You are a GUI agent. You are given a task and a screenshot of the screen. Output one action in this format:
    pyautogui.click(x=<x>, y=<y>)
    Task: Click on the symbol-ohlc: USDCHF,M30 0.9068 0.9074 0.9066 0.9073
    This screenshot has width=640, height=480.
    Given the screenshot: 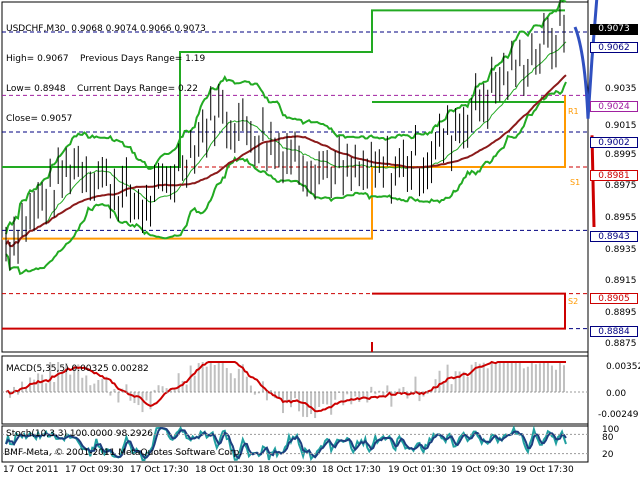 What is the action you would take?
    pyautogui.click(x=106, y=29)
    